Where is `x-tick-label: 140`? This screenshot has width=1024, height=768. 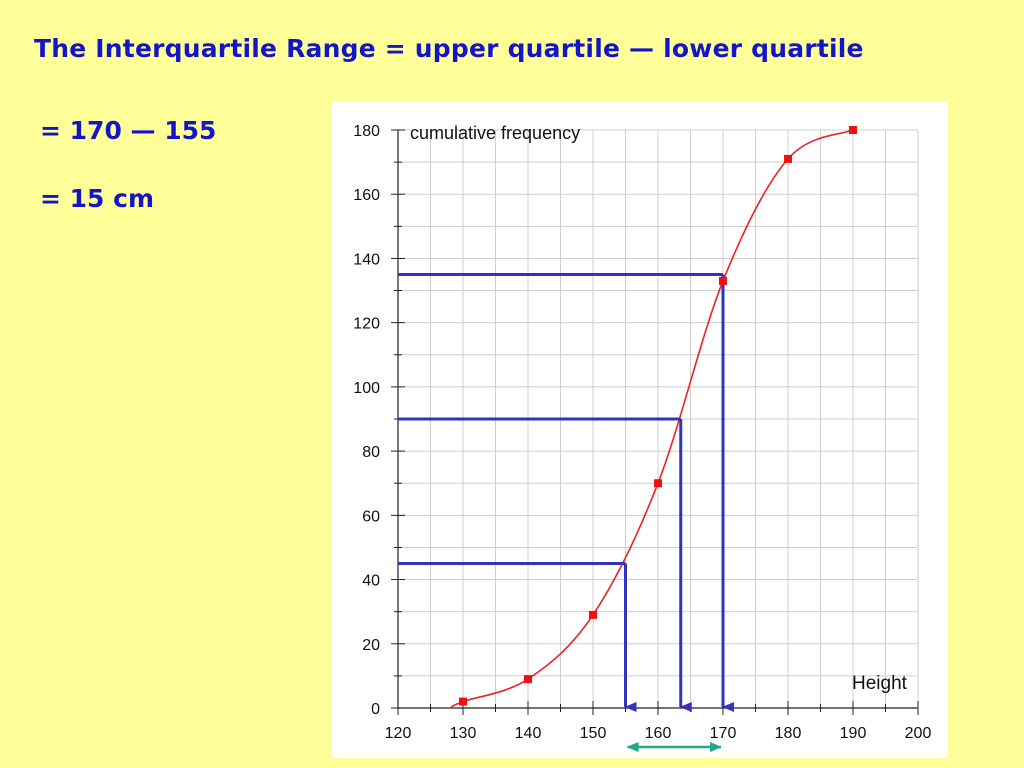 x-tick-label: 140 is located at coordinates (528, 733).